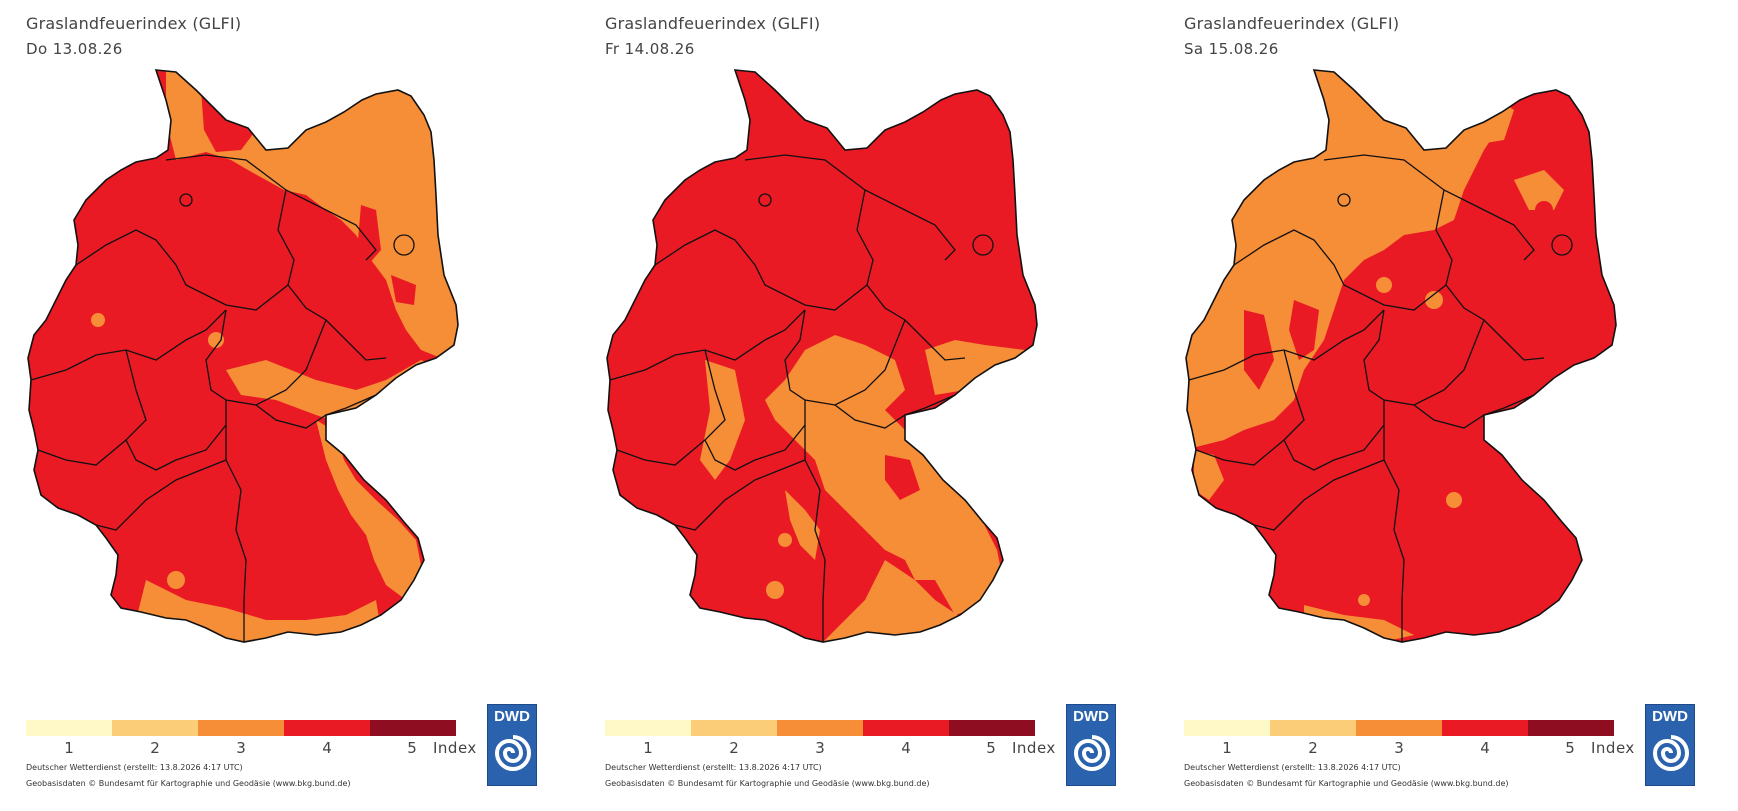  I want to click on map-date: Sa 15.08.26, so click(1231, 49).